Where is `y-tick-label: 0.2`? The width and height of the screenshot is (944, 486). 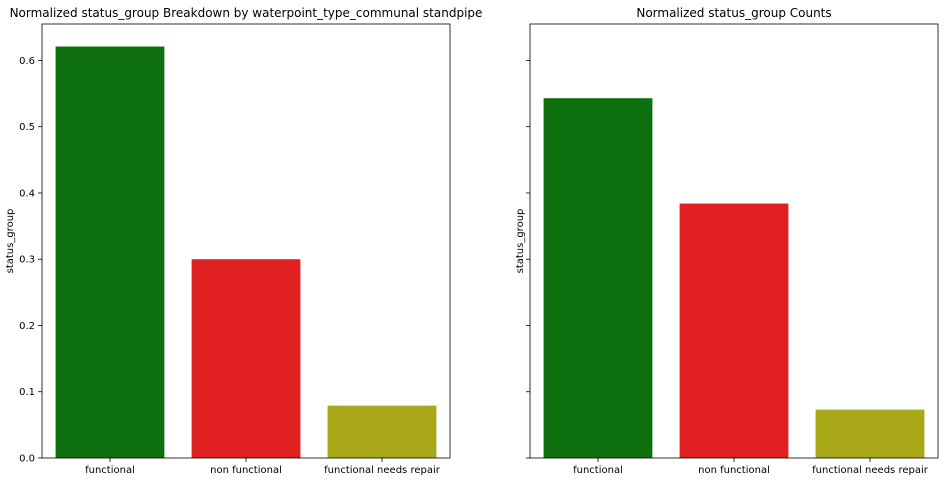 y-tick-label: 0.2 is located at coordinates (27, 326).